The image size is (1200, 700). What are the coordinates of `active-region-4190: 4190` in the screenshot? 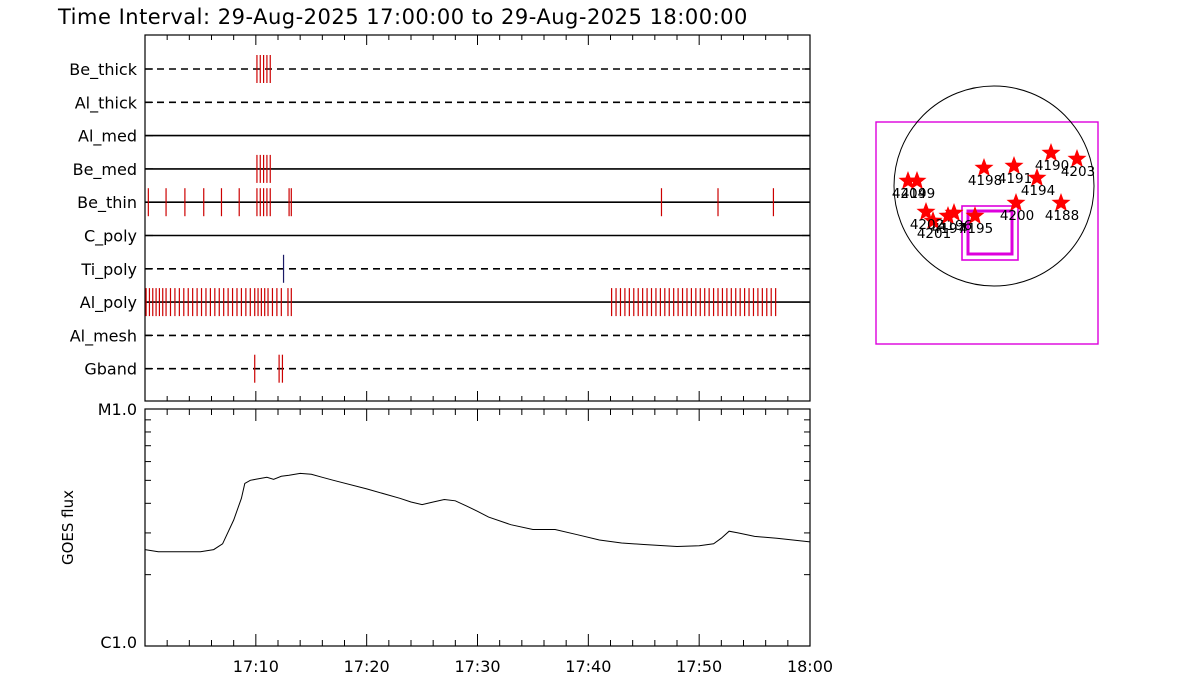 It's located at (1052, 158).